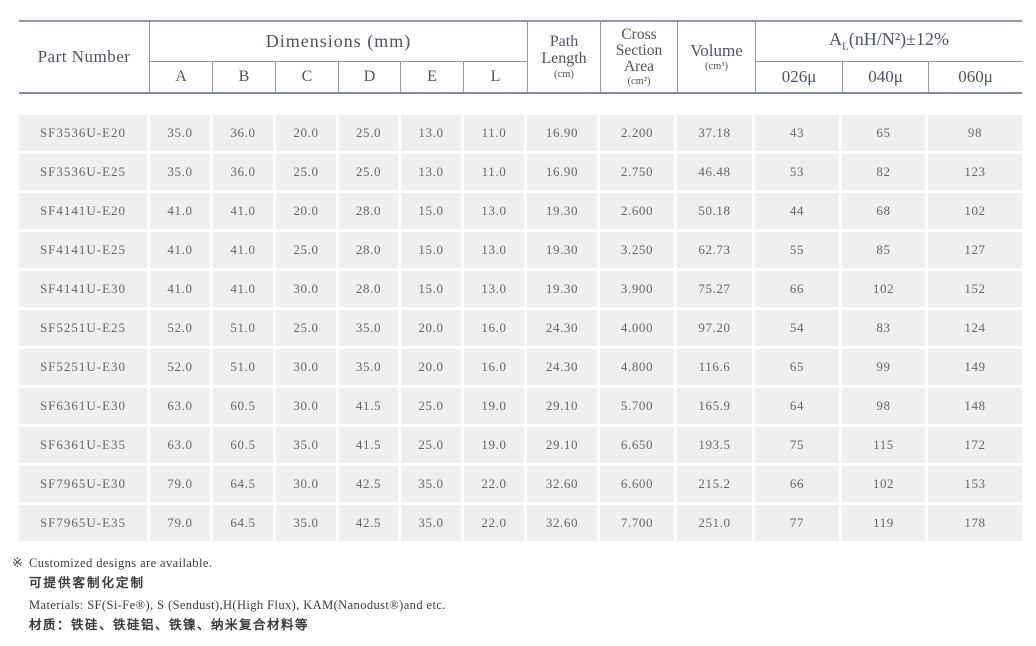  What do you see at coordinates (975, 289) in the screenshot?
I see `value-cell: 152` at bounding box center [975, 289].